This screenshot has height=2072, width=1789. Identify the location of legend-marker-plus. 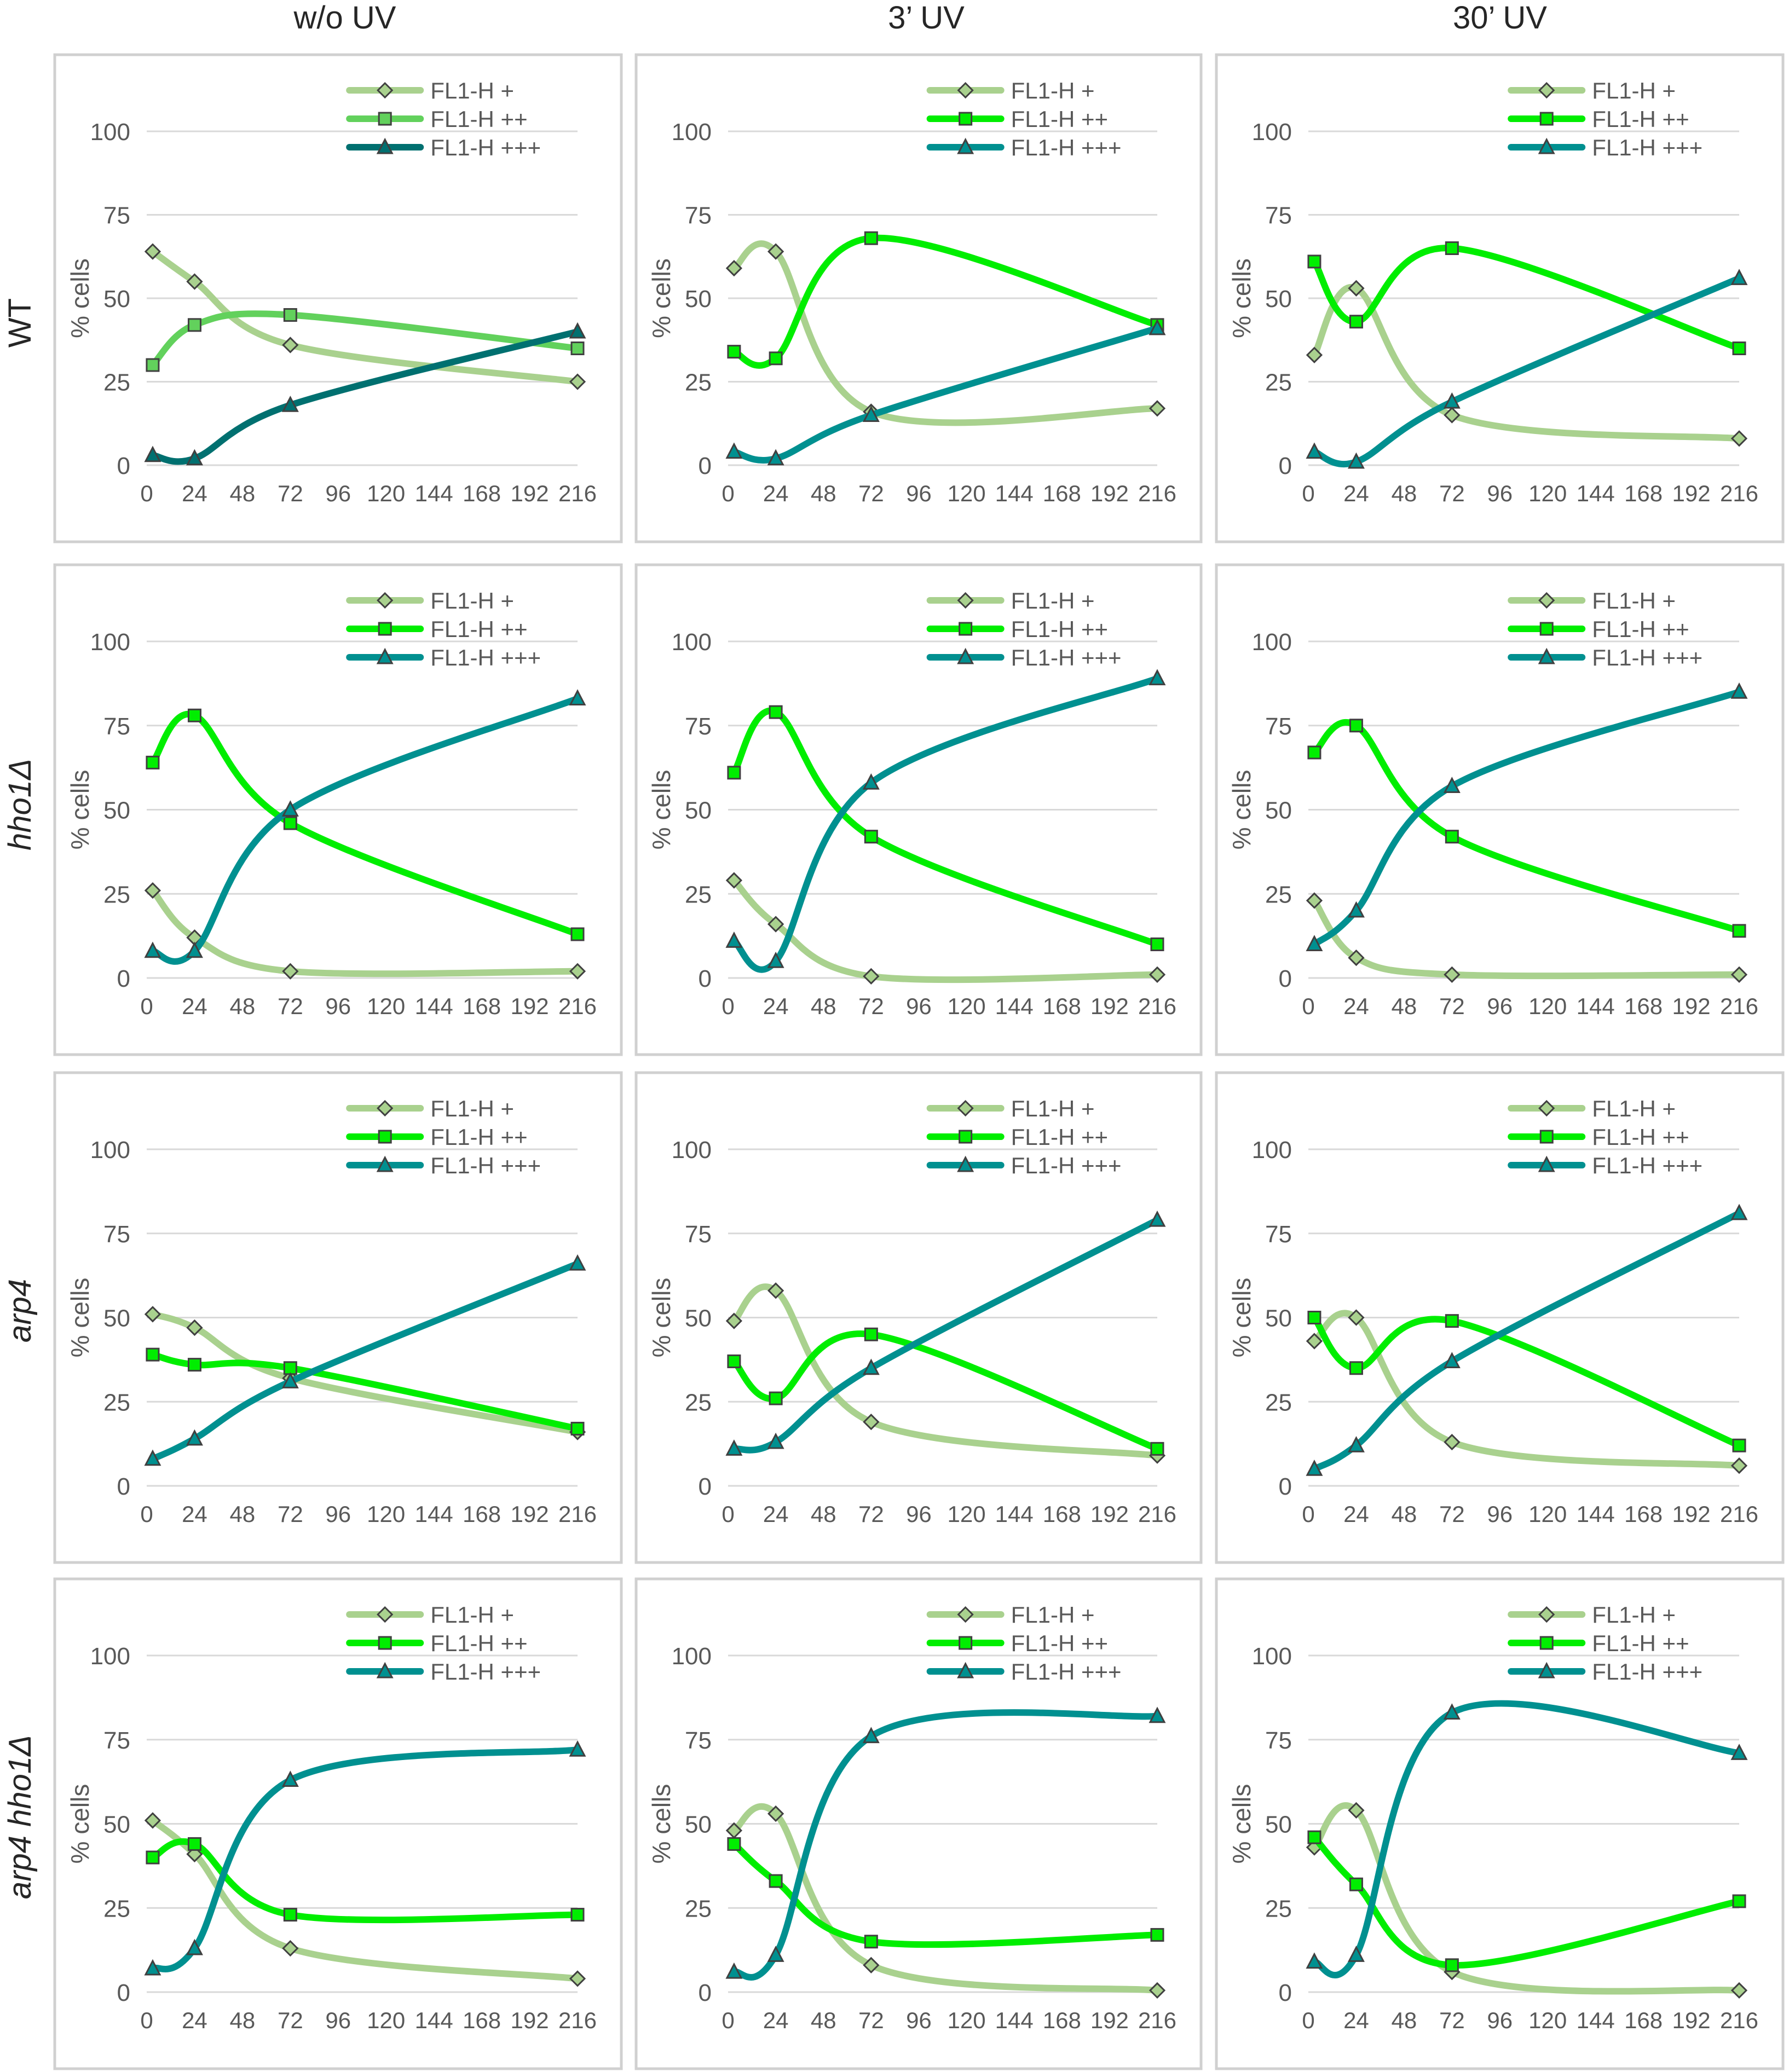
(1546, 90).